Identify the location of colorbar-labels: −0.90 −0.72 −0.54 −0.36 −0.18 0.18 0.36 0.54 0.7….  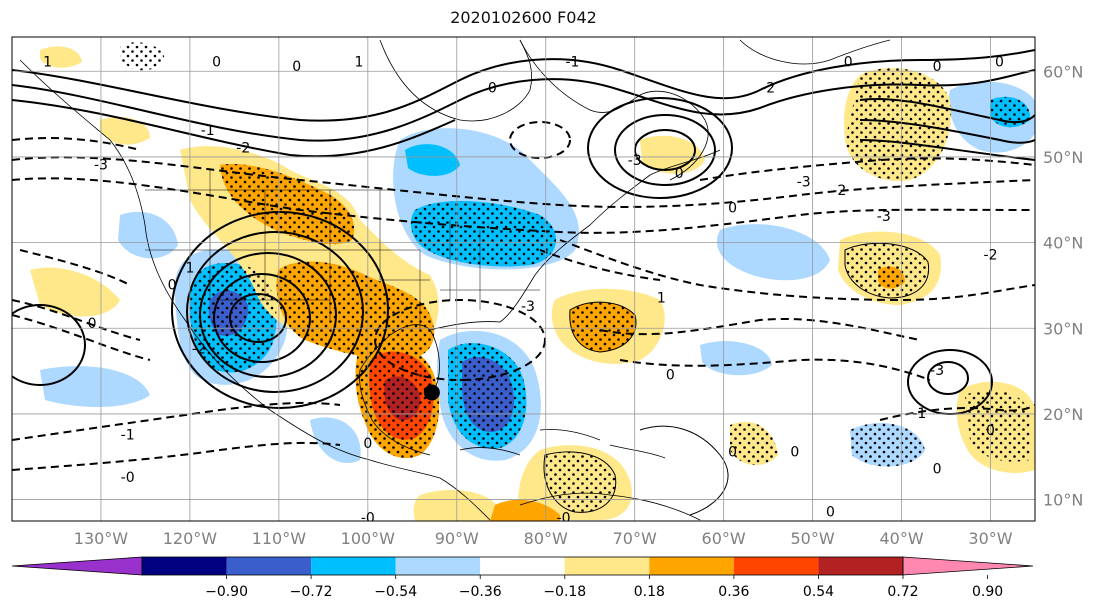
(604, 587).